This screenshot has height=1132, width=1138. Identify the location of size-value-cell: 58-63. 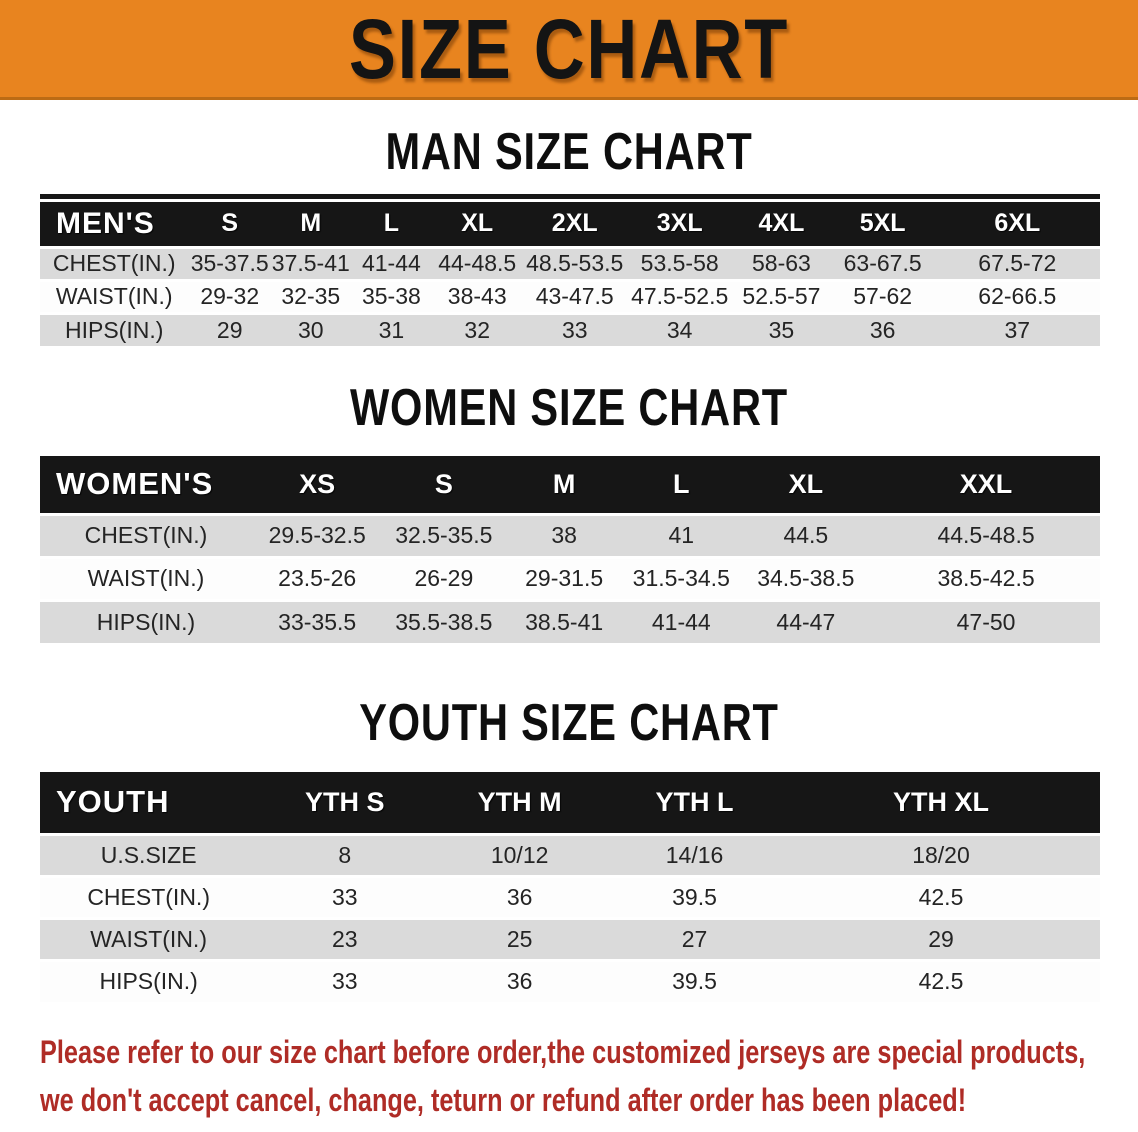
(781, 263).